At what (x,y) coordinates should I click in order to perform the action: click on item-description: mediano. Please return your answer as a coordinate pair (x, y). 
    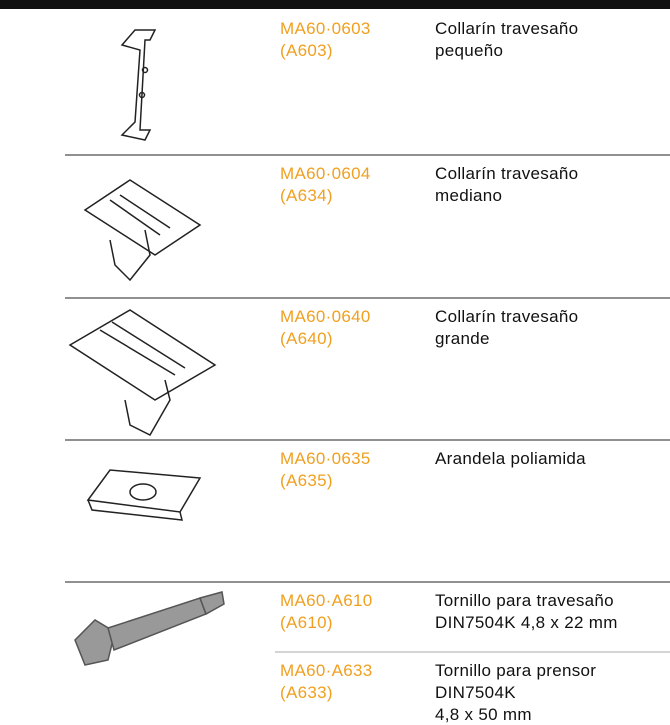
    Looking at the image, I should click on (469, 195).